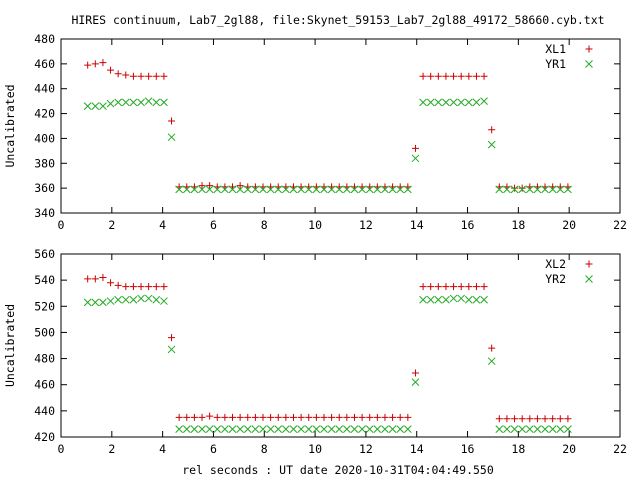 The height and width of the screenshot is (480, 640). What do you see at coordinates (44, 359) in the screenshot?
I see `y-tick-label: 480` at bounding box center [44, 359].